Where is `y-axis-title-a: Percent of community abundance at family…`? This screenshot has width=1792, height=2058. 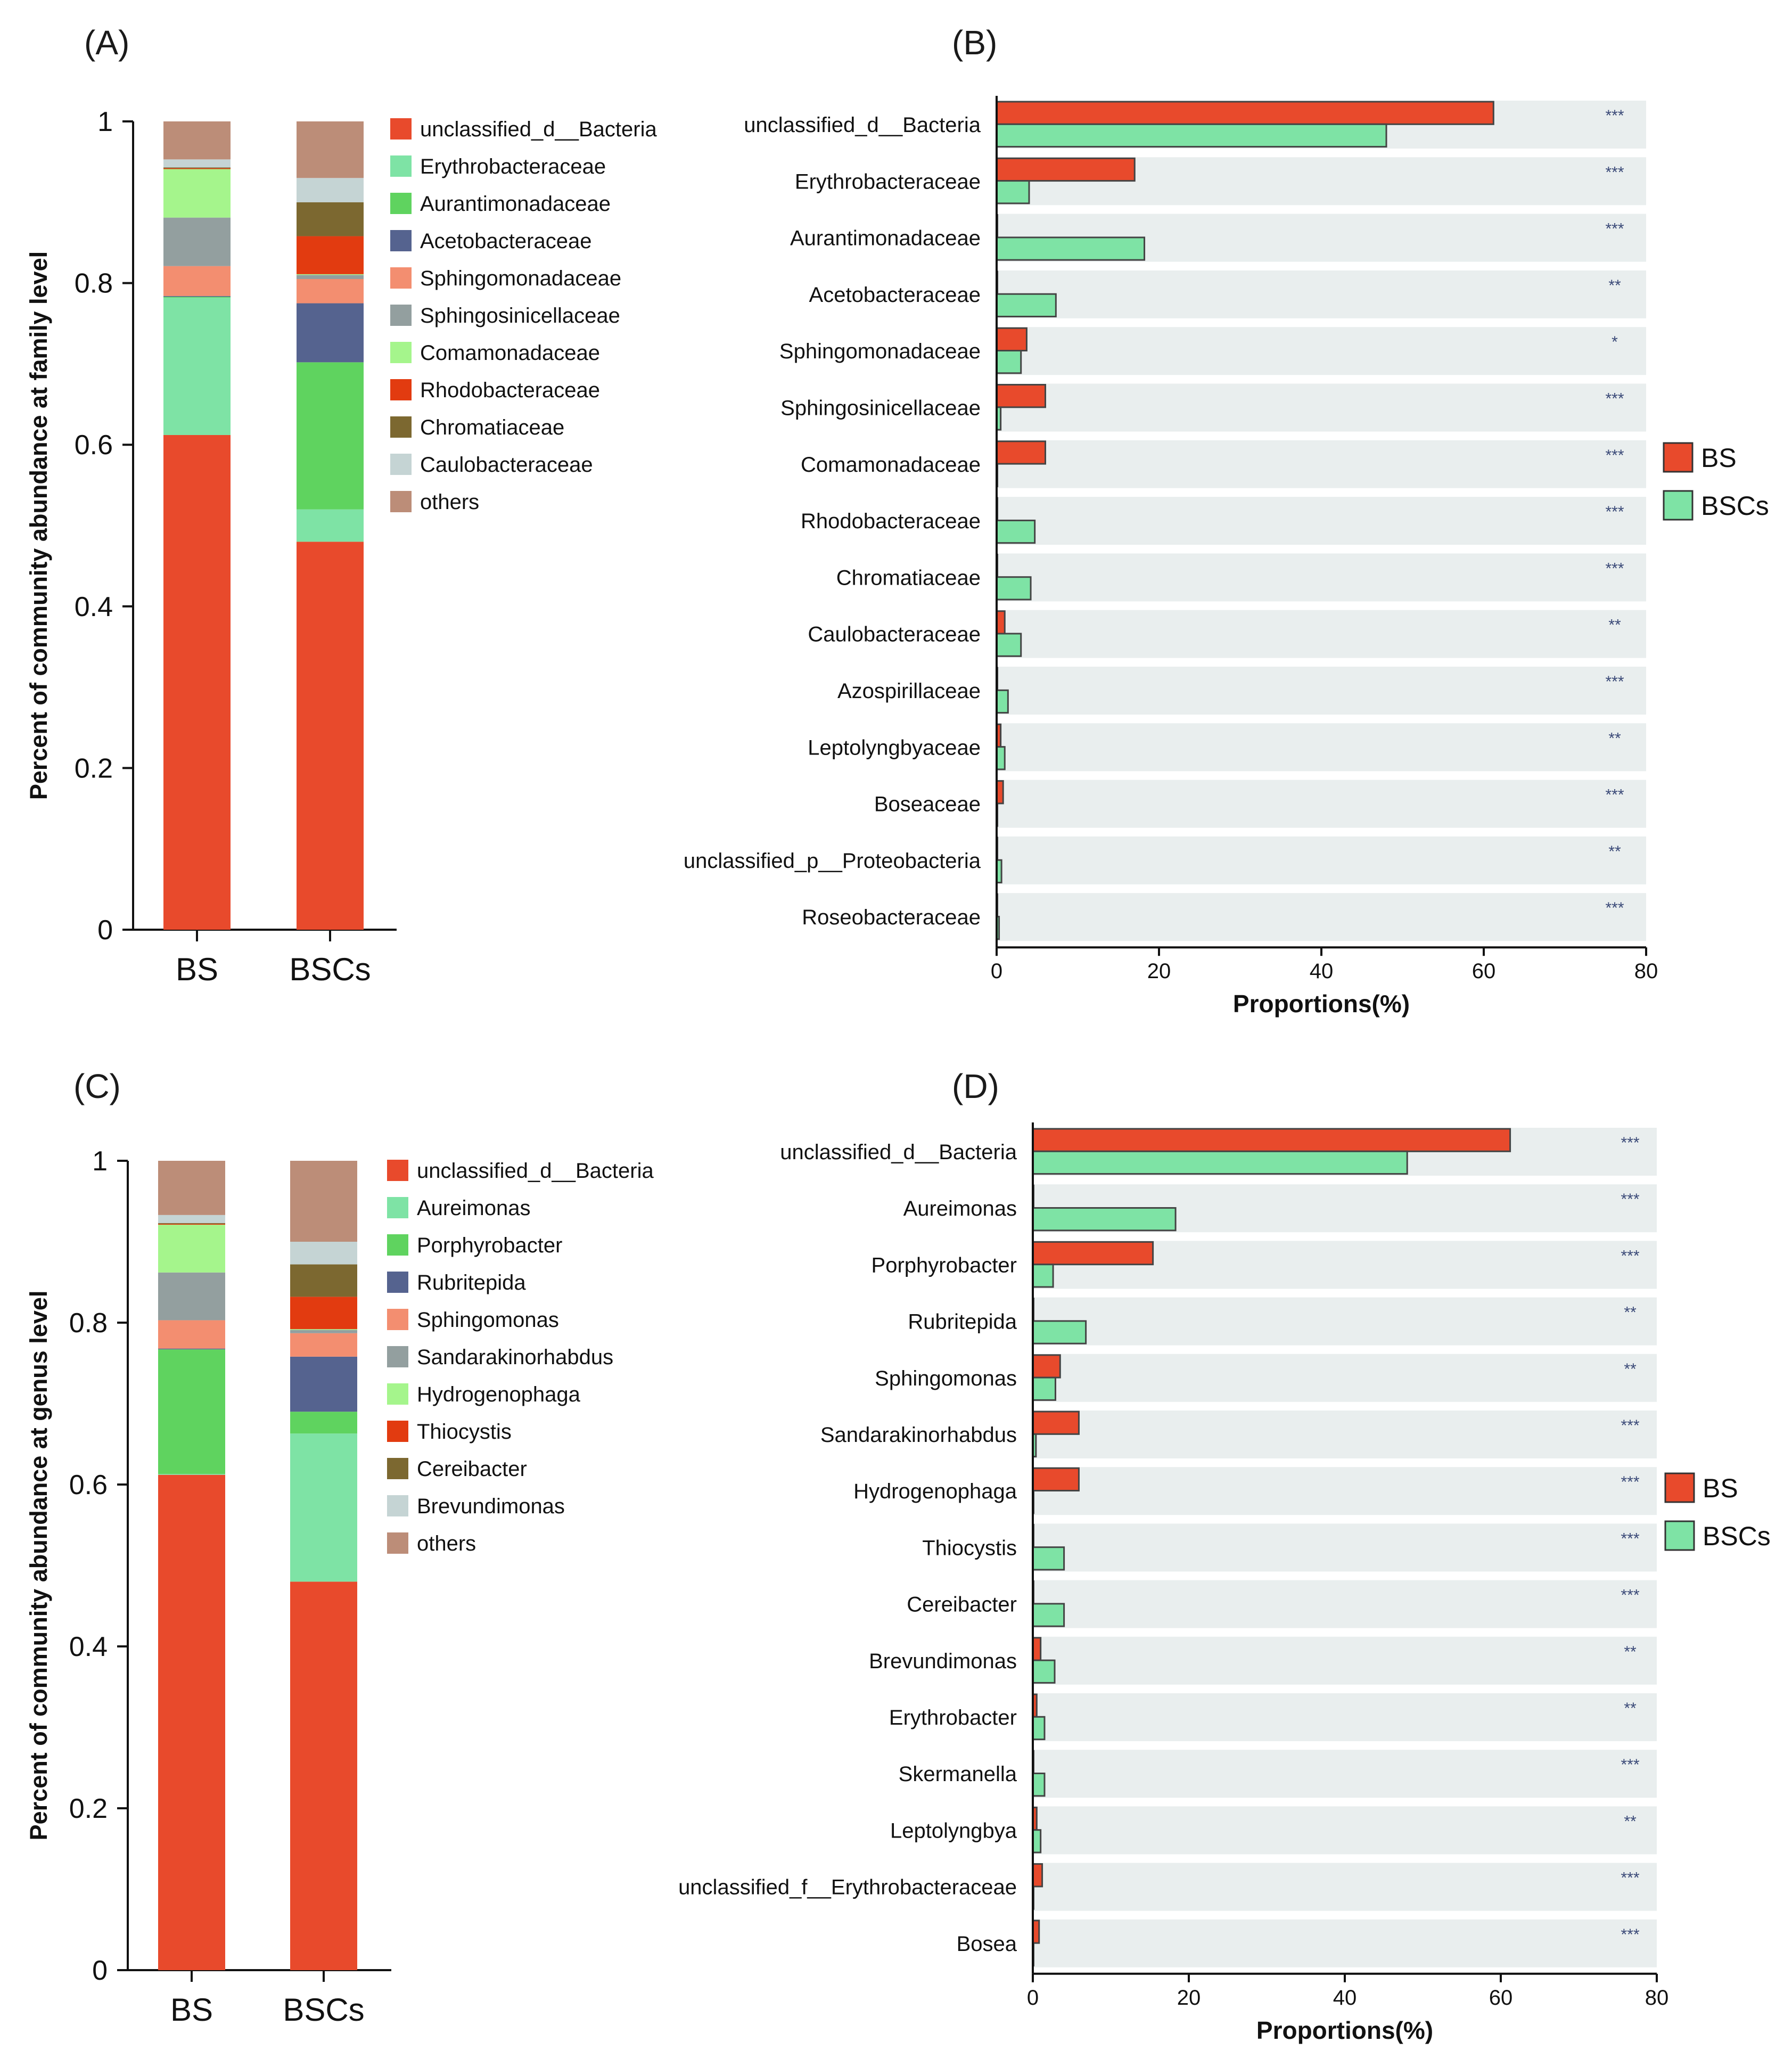
y-axis-title-a: Percent of community abundance at family… is located at coordinates (38, 526).